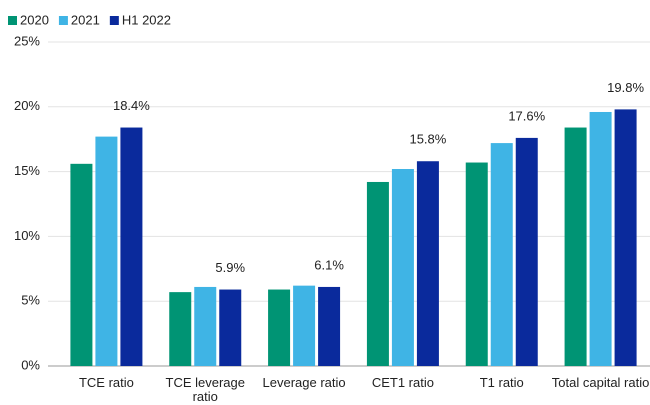  Describe the element at coordinates (34, 19) in the screenshot. I see `legend-label: 2020` at that location.